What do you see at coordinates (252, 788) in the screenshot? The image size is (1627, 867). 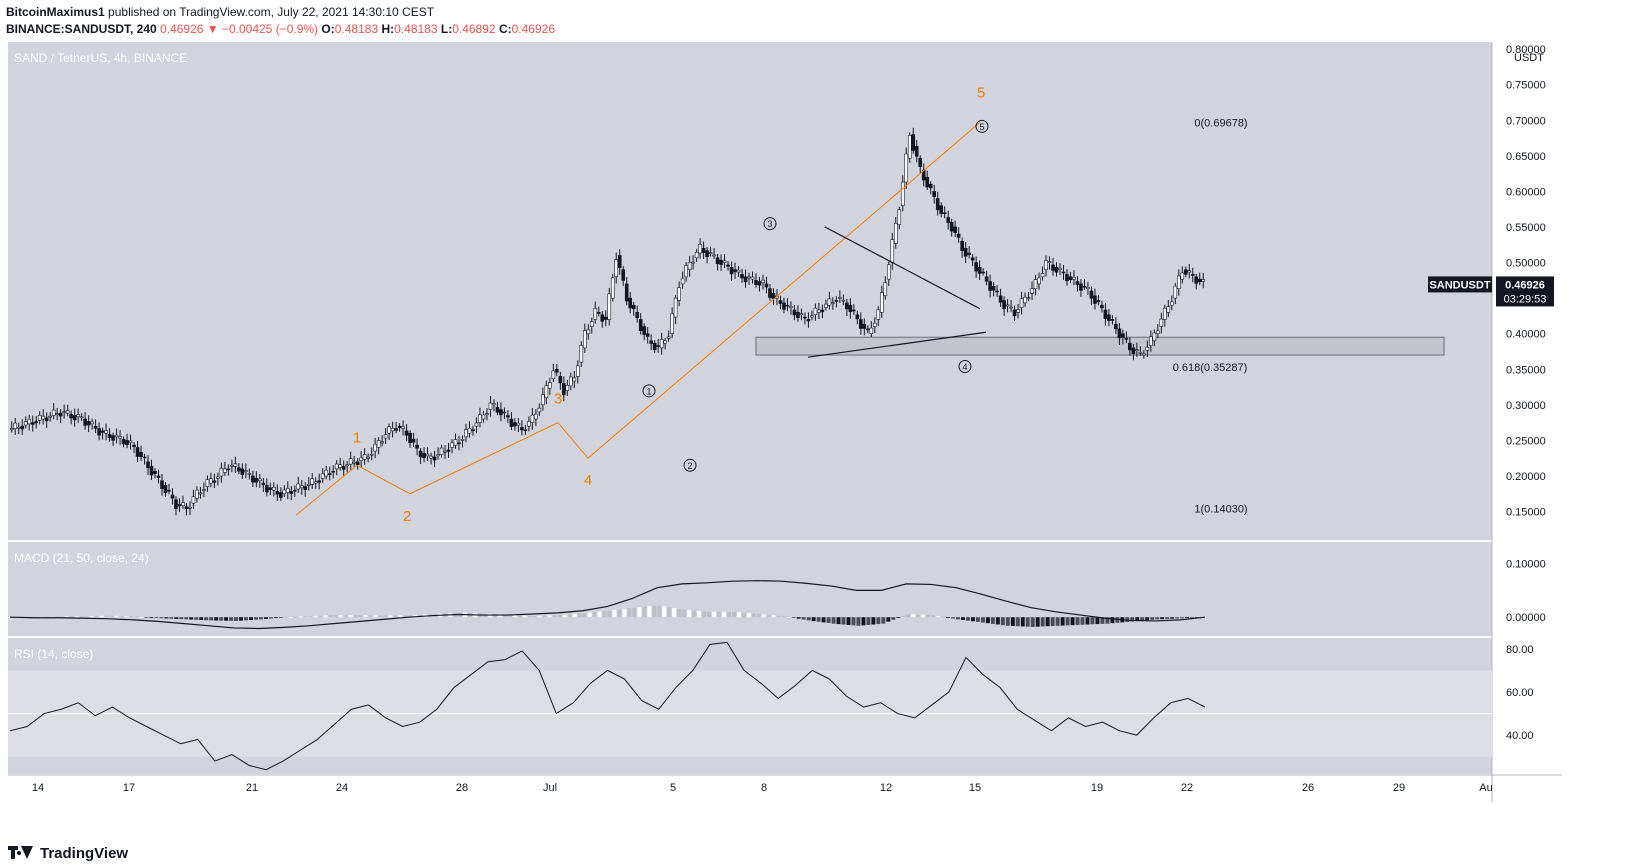 I see `time-tick-label: 21` at bounding box center [252, 788].